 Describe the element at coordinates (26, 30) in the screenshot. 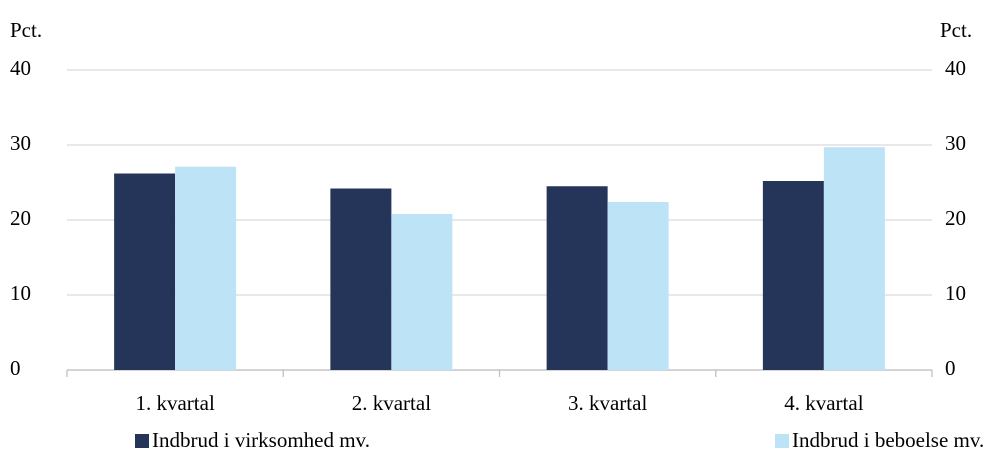

I see `y-axis-label: Pct.` at that location.